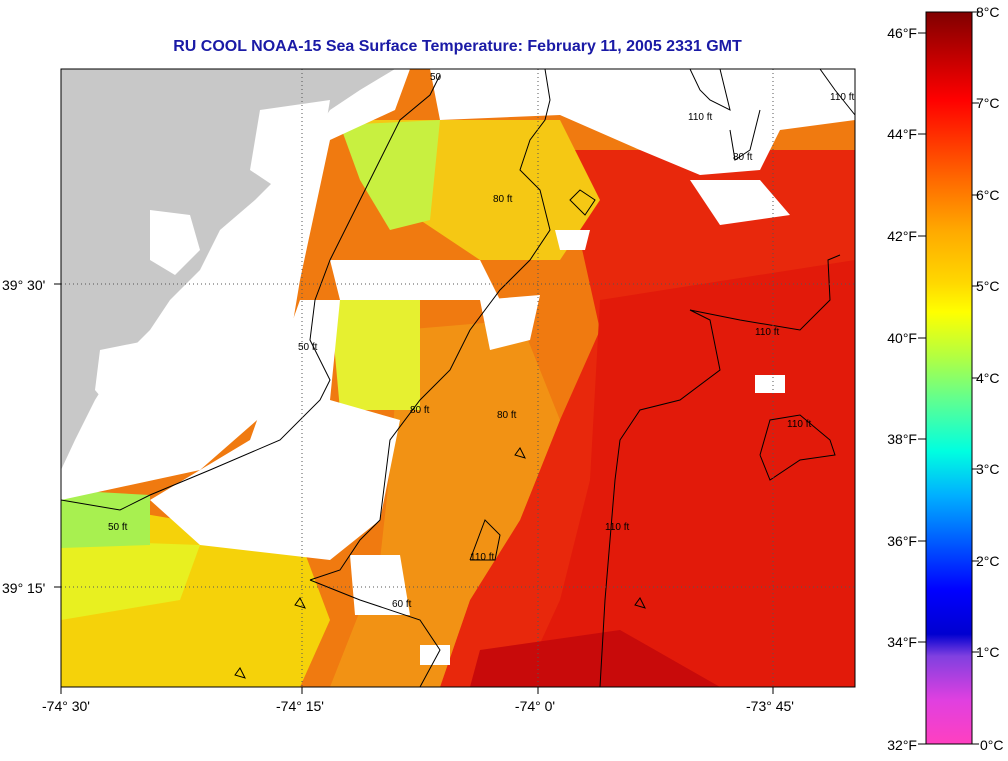 The width and height of the screenshot is (1008, 761). What do you see at coordinates (390, 175) in the screenshot?
I see `green-north-water` at bounding box center [390, 175].